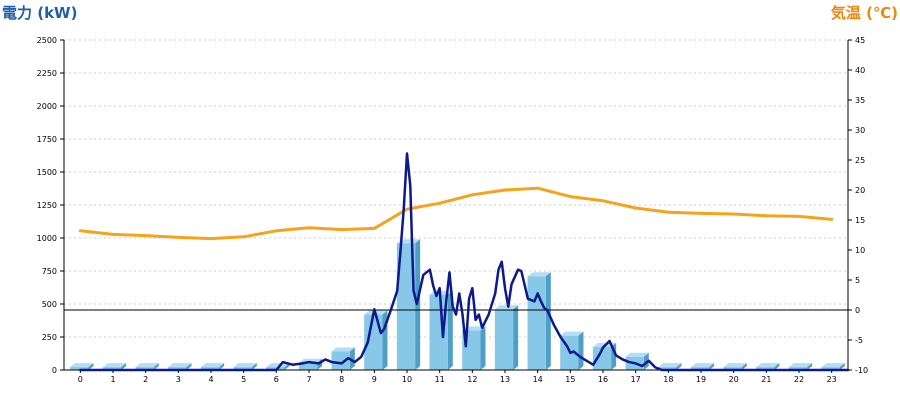  Describe the element at coordinates (243, 379) in the screenshot. I see `x-tick-label: 5` at that location.